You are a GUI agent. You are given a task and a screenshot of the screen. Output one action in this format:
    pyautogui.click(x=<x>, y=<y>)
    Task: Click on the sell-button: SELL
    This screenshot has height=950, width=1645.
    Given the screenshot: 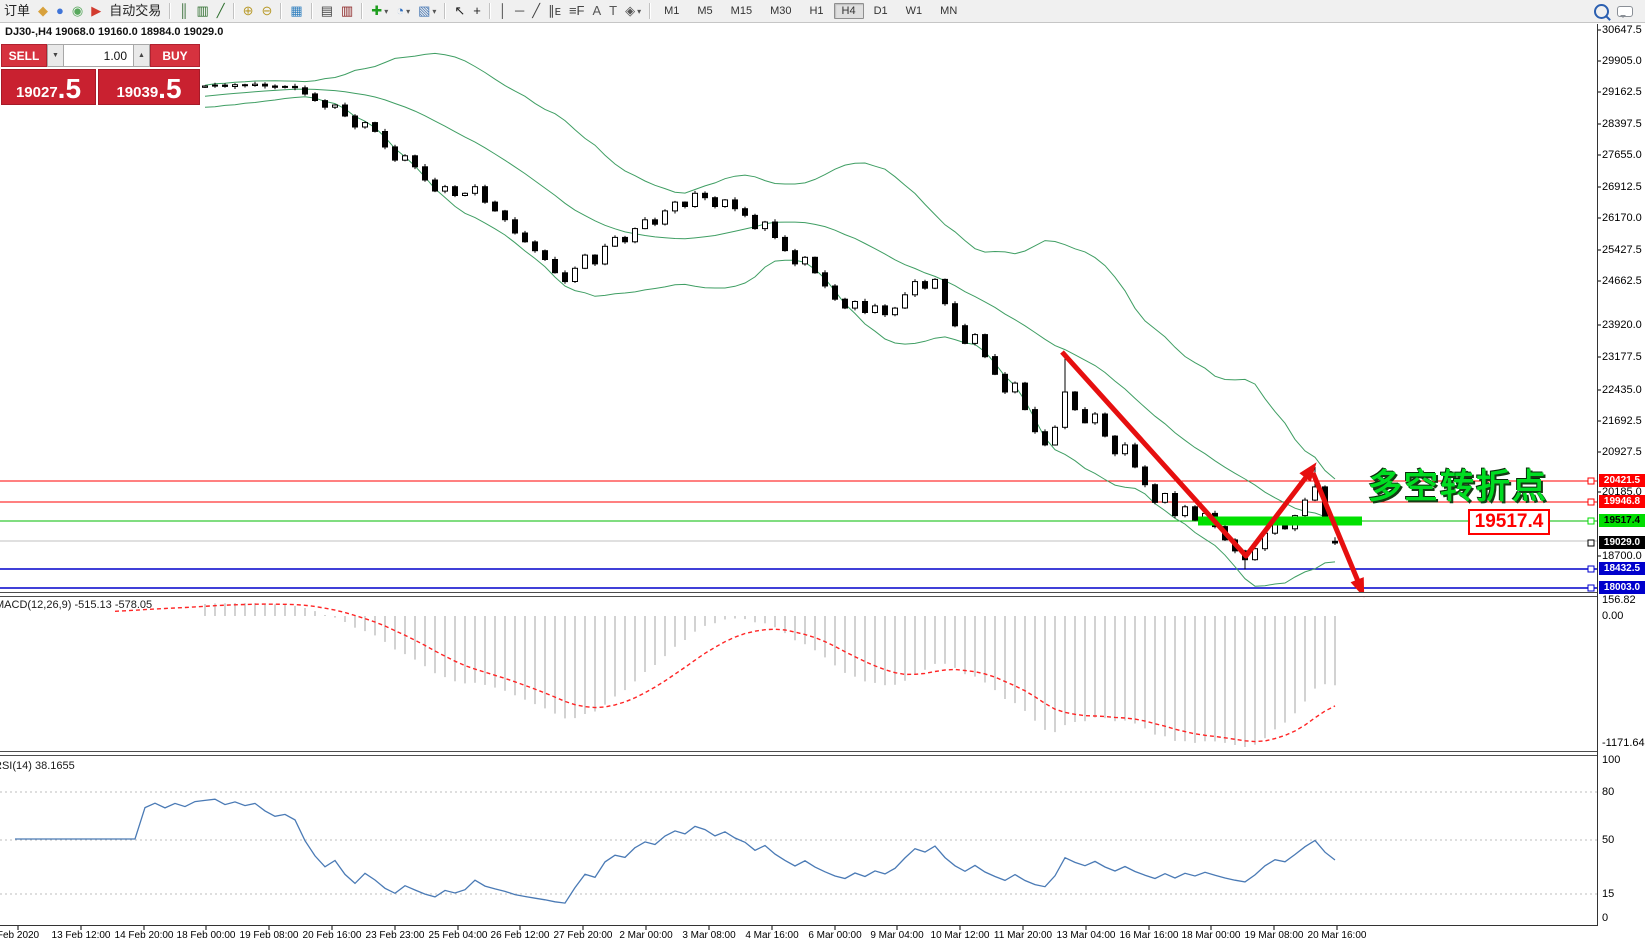 What is the action you would take?
    pyautogui.click(x=24, y=55)
    